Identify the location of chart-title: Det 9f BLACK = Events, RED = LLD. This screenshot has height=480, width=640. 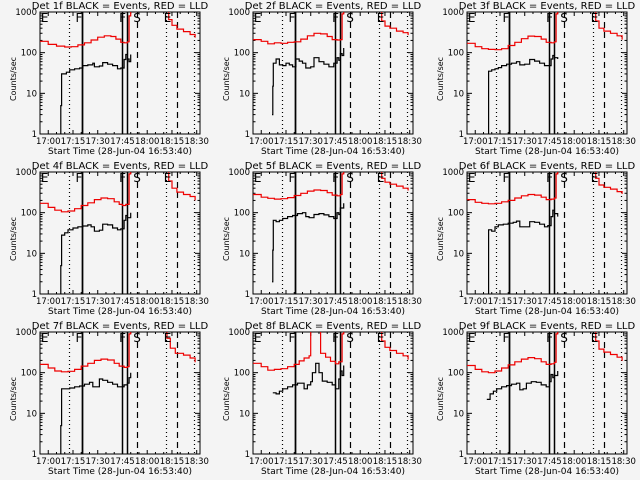
(547, 326).